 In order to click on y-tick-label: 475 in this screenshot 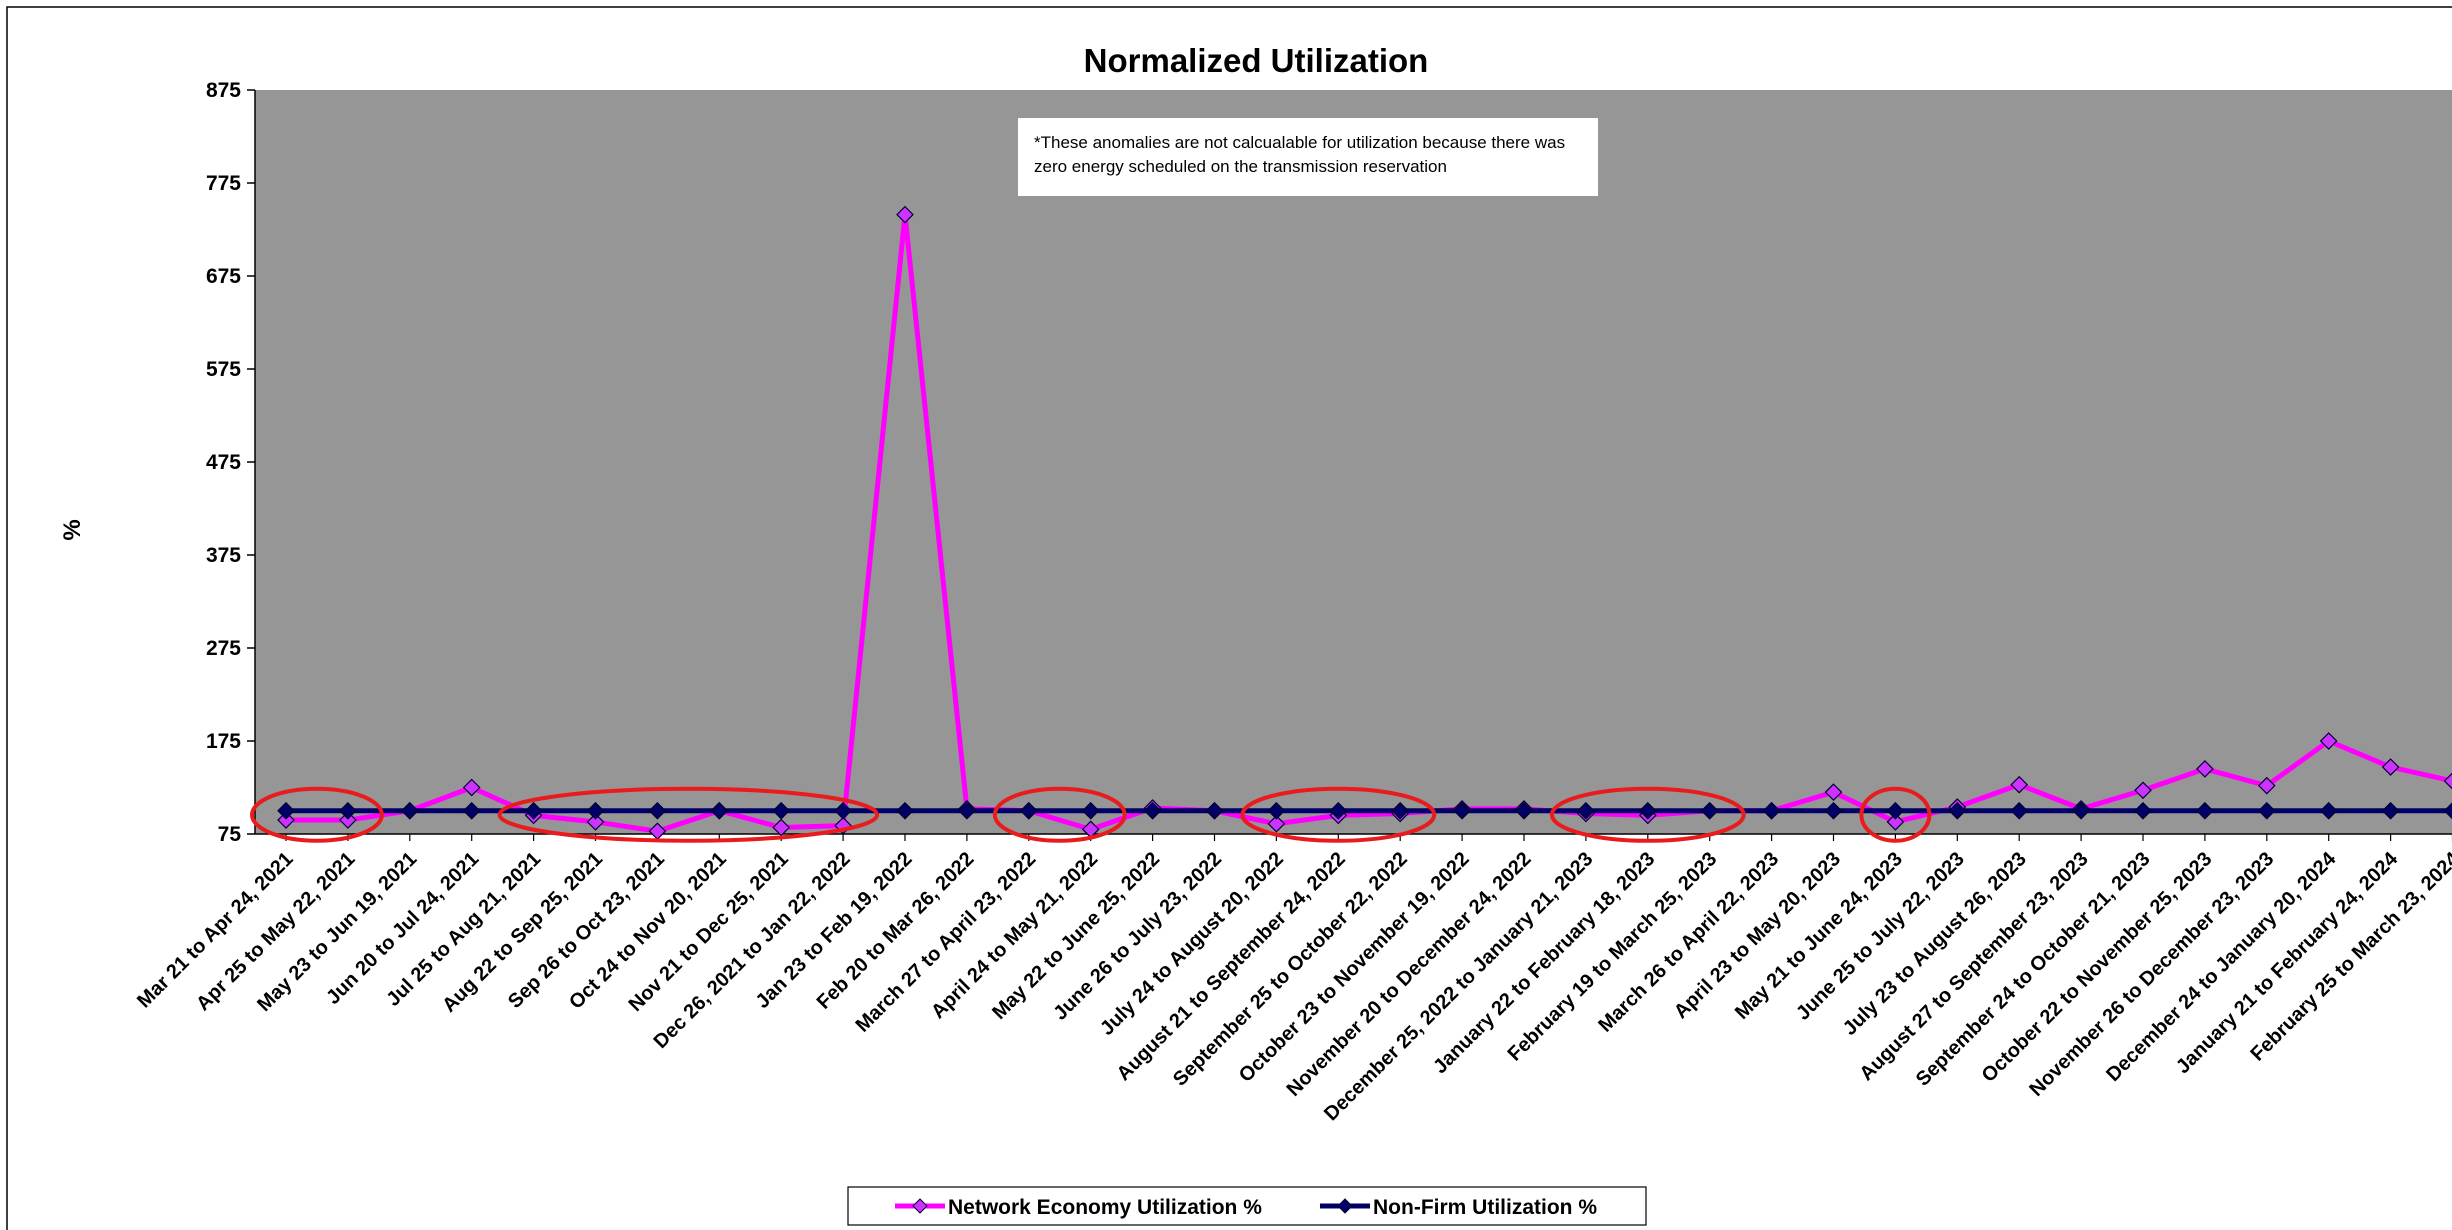, I will do `click(223, 462)`.